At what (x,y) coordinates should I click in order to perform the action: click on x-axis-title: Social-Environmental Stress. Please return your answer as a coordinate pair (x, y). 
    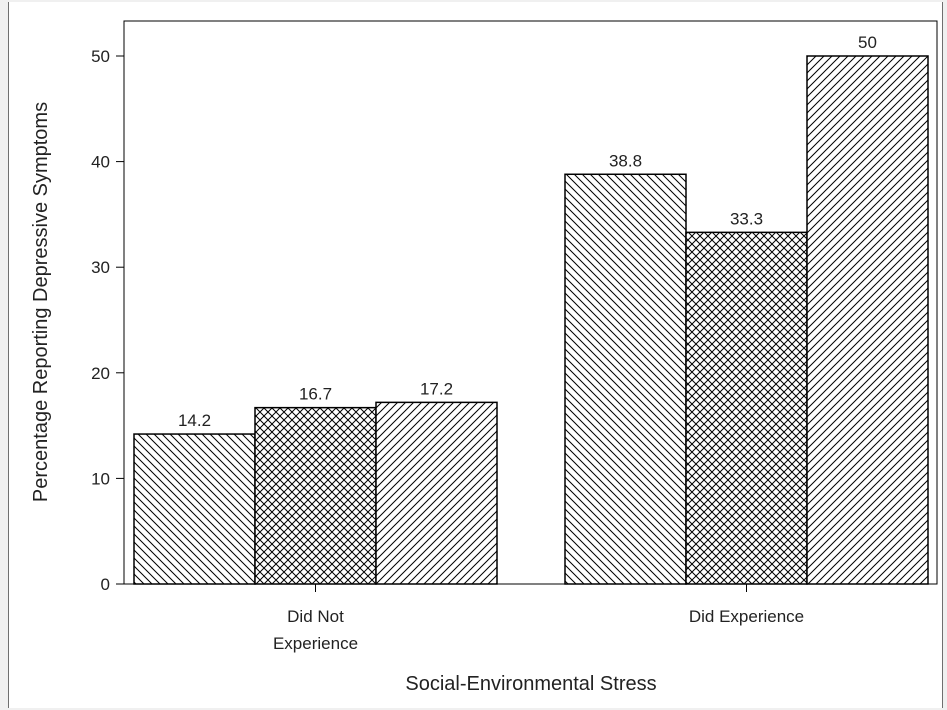
    Looking at the image, I should click on (530, 684).